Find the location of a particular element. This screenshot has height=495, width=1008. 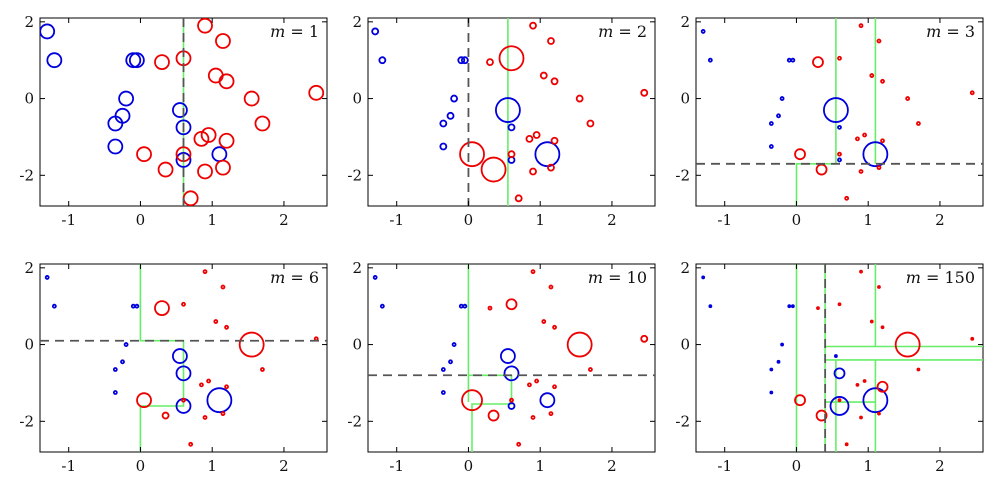

iteration-label: m = 3 is located at coordinates (950, 31).